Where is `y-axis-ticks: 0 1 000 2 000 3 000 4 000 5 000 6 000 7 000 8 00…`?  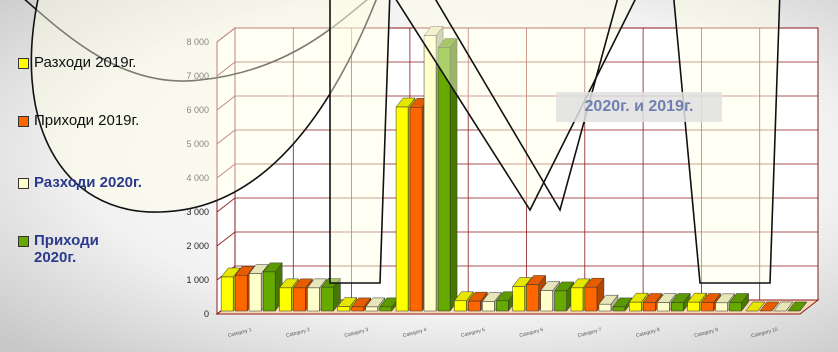
y-axis-ticks: 0 1 000 2 000 3 000 4 000 5 000 6 000 7 000 8 00… is located at coordinates (197, 178).